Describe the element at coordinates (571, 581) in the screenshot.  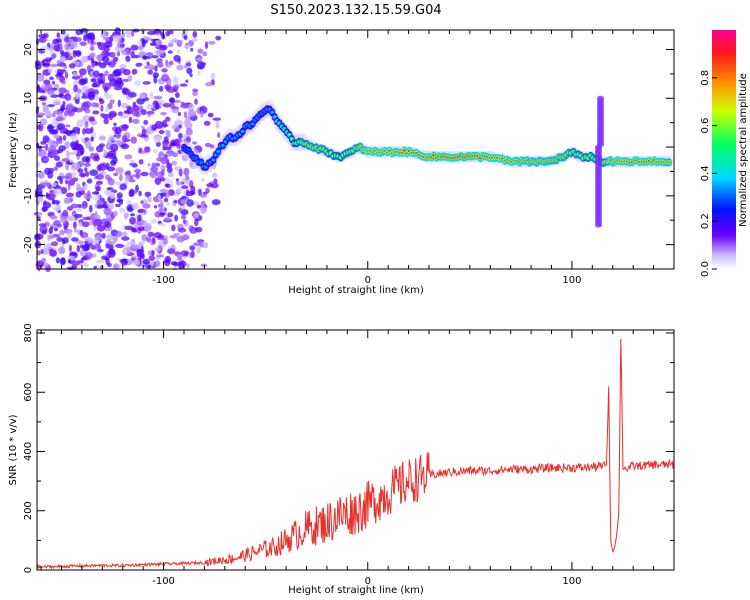
I see `x-tick-label: 100` at that location.